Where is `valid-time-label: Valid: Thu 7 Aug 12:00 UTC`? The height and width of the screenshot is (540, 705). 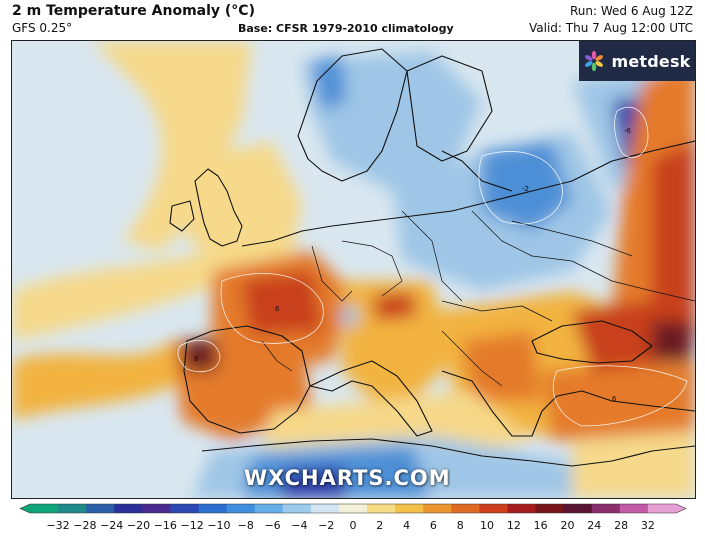
valid-time-label: Valid: Thu 7 Aug 12:00 UTC is located at coordinates (610, 28).